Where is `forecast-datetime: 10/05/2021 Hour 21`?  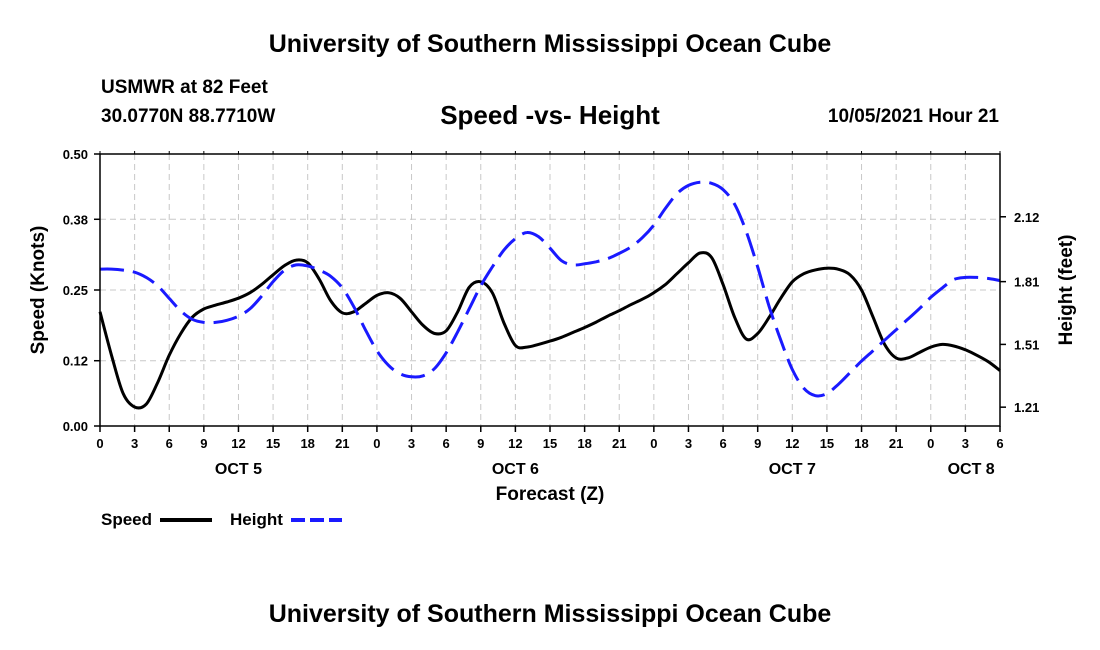 forecast-datetime: 10/05/2021 Hour 21 is located at coordinates (913, 116).